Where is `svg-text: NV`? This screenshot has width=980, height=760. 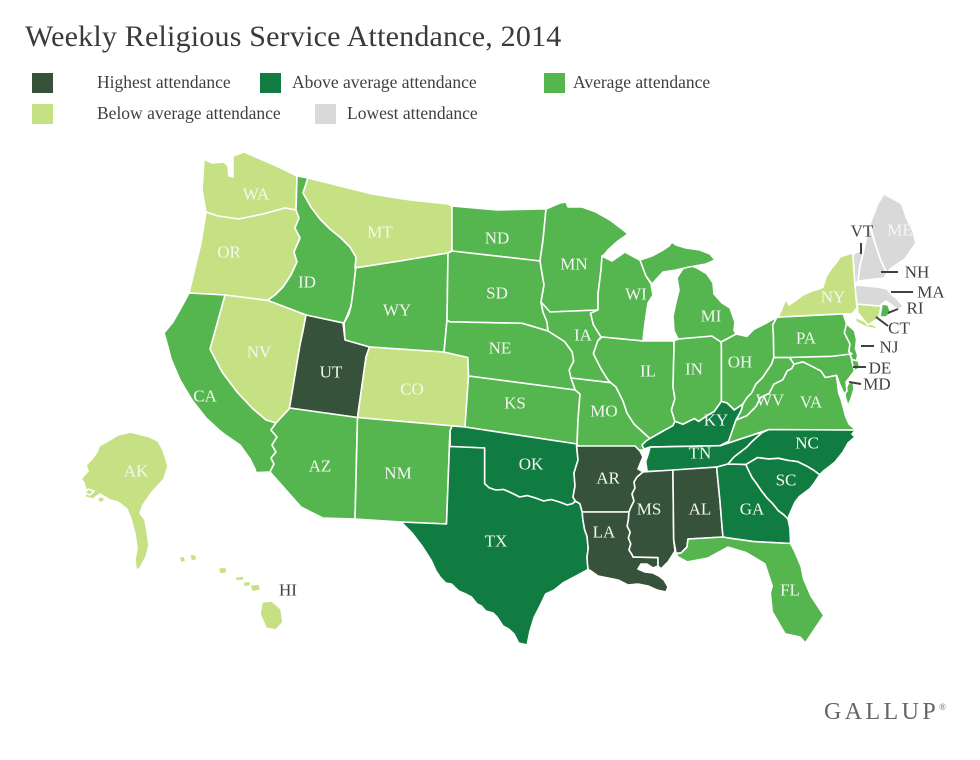
svg-text: NV is located at coordinates (259, 352).